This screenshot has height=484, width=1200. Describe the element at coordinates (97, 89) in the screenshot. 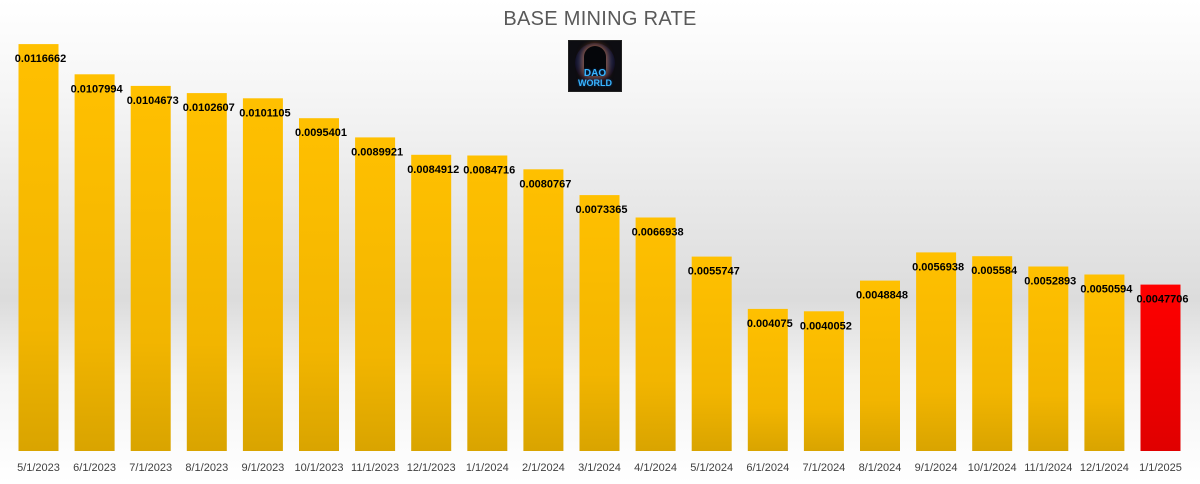

I see `data-label-6/1/2023: 0.0107994` at that location.